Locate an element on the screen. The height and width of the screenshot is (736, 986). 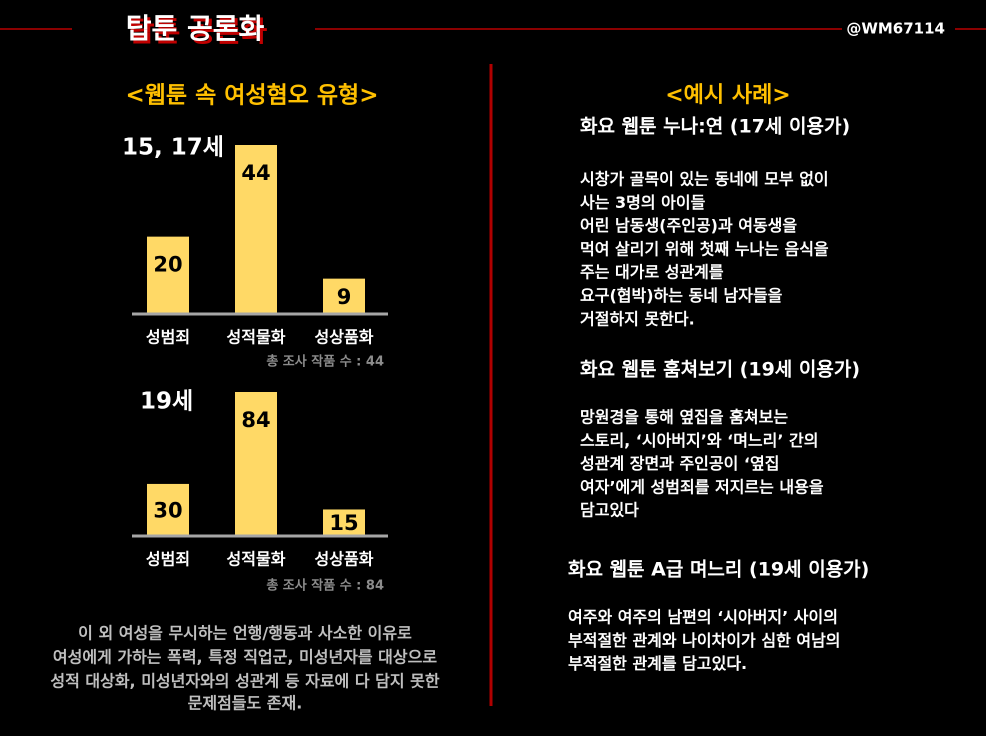
value-label: 30 is located at coordinates (167, 510).